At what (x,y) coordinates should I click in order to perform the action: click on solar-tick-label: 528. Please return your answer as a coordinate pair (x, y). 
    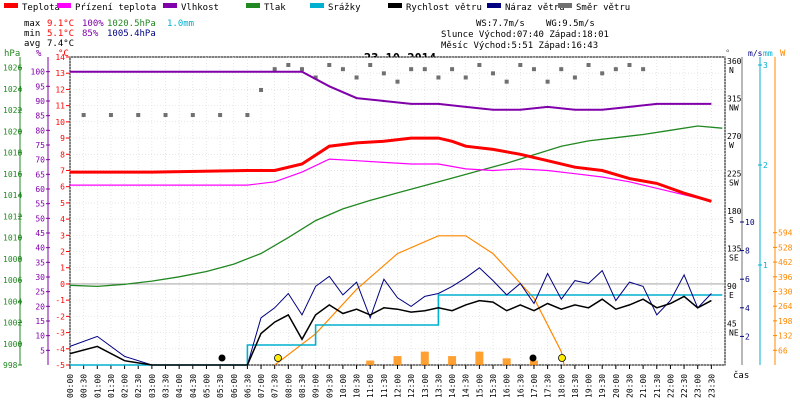
    Looking at the image, I should click on (785, 247).